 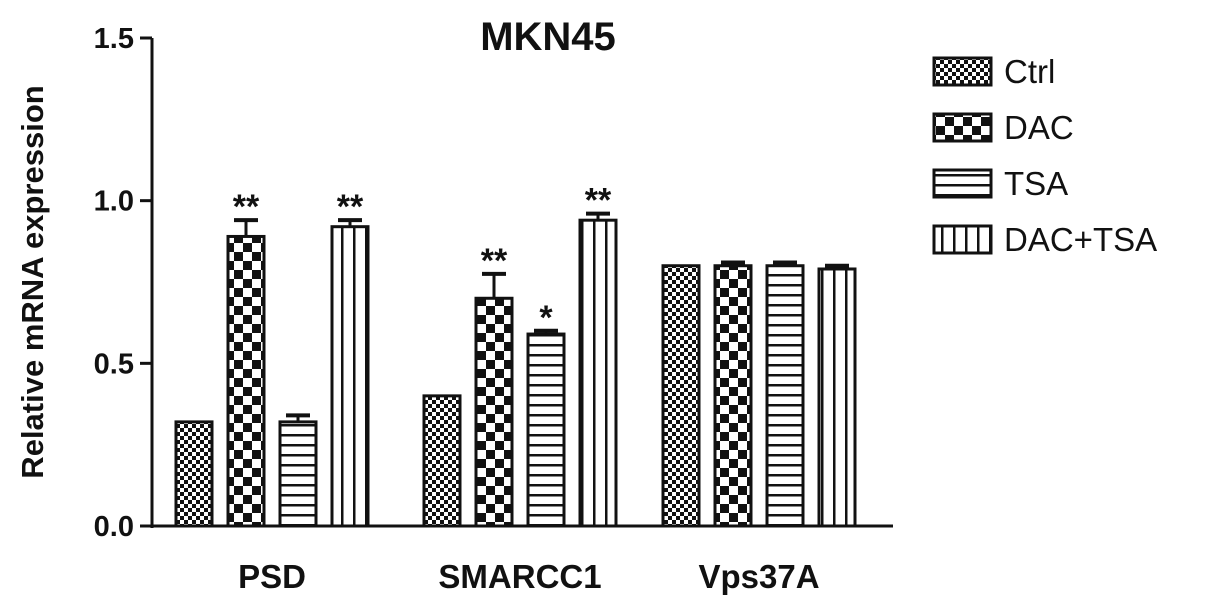 What do you see at coordinates (194, 474) in the screenshot?
I see `bar-ctrl-psd` at bounding box center [194, 474].